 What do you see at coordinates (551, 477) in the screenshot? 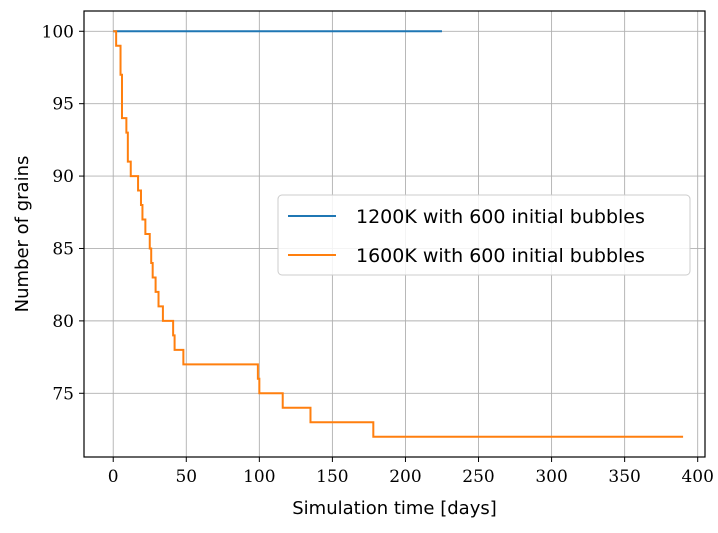
I see `x-tick-label: 300` at bounding box center [551, 477].